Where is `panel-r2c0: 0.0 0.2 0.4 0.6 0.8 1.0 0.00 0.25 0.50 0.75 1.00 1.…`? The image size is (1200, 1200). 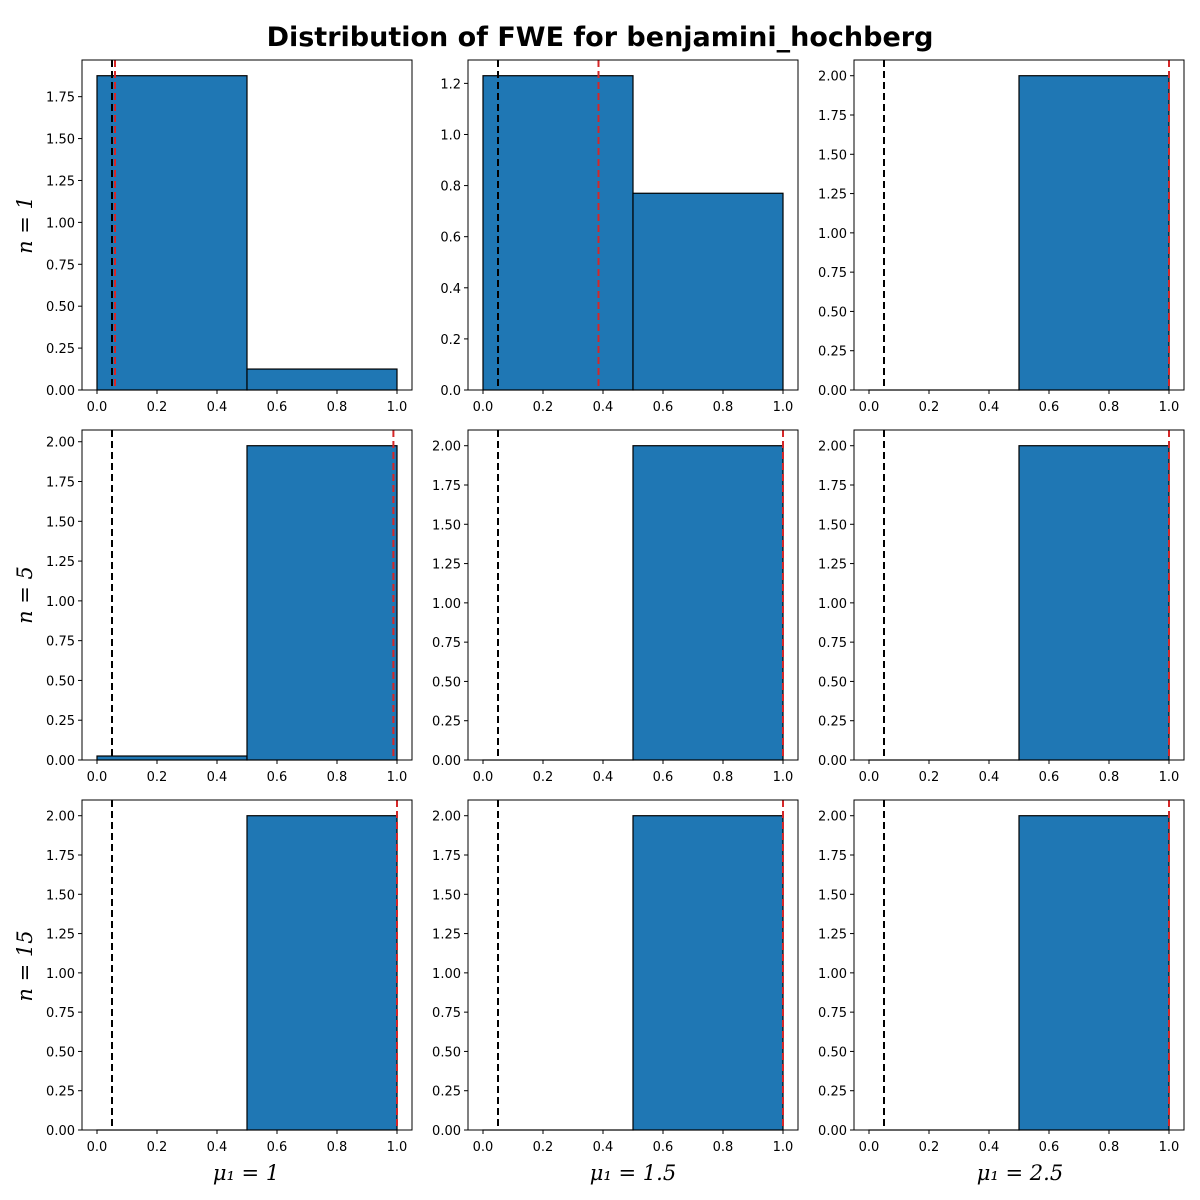 panel-r2c0: 0.0 0.2 0.4 0.6 0.8 1.0 0.00 0.25 0.50 0.75 1.00 1.… is located at coordinates (229, 977).